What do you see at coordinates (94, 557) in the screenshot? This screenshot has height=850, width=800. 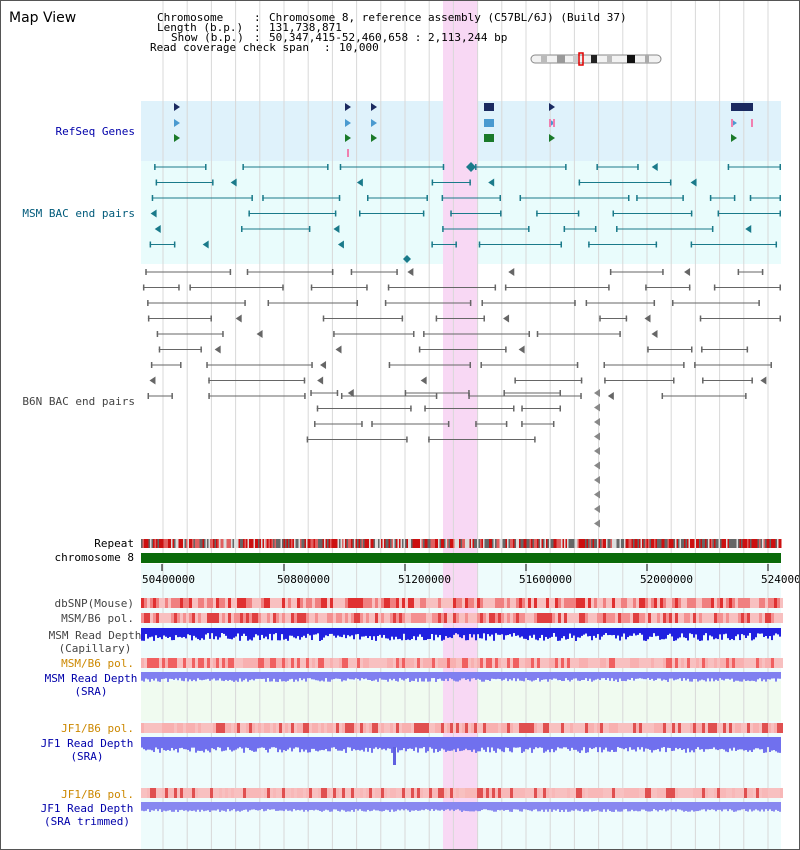 I see `track-label-chromosome: chromosome 8` at bounding box center [94, 557].